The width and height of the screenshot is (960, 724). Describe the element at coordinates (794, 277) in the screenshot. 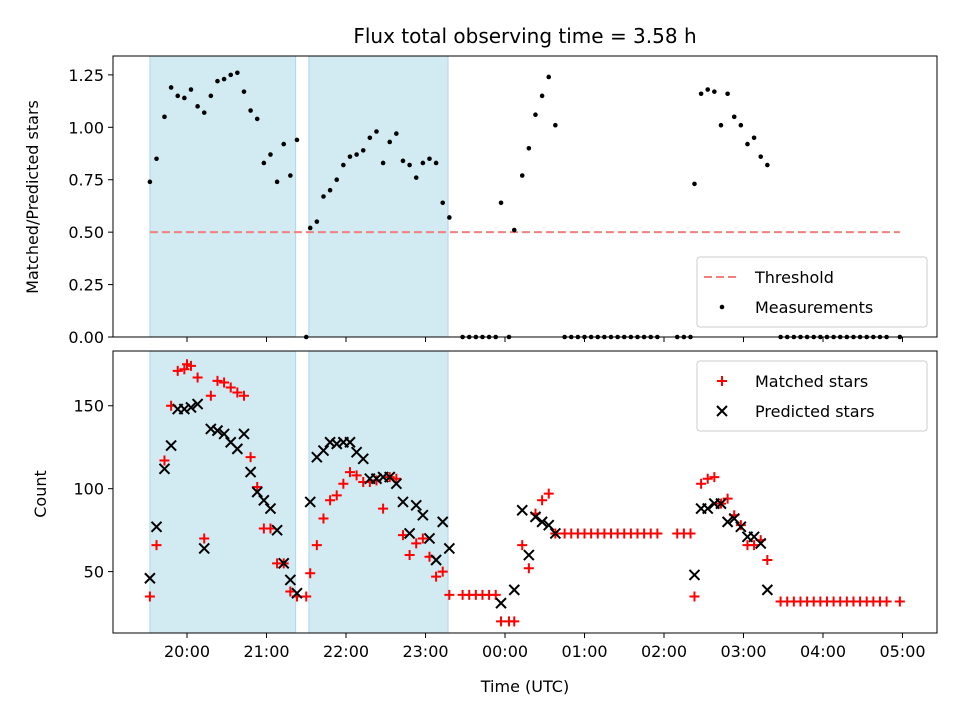

I see `legend-label: Threshold` at that location.